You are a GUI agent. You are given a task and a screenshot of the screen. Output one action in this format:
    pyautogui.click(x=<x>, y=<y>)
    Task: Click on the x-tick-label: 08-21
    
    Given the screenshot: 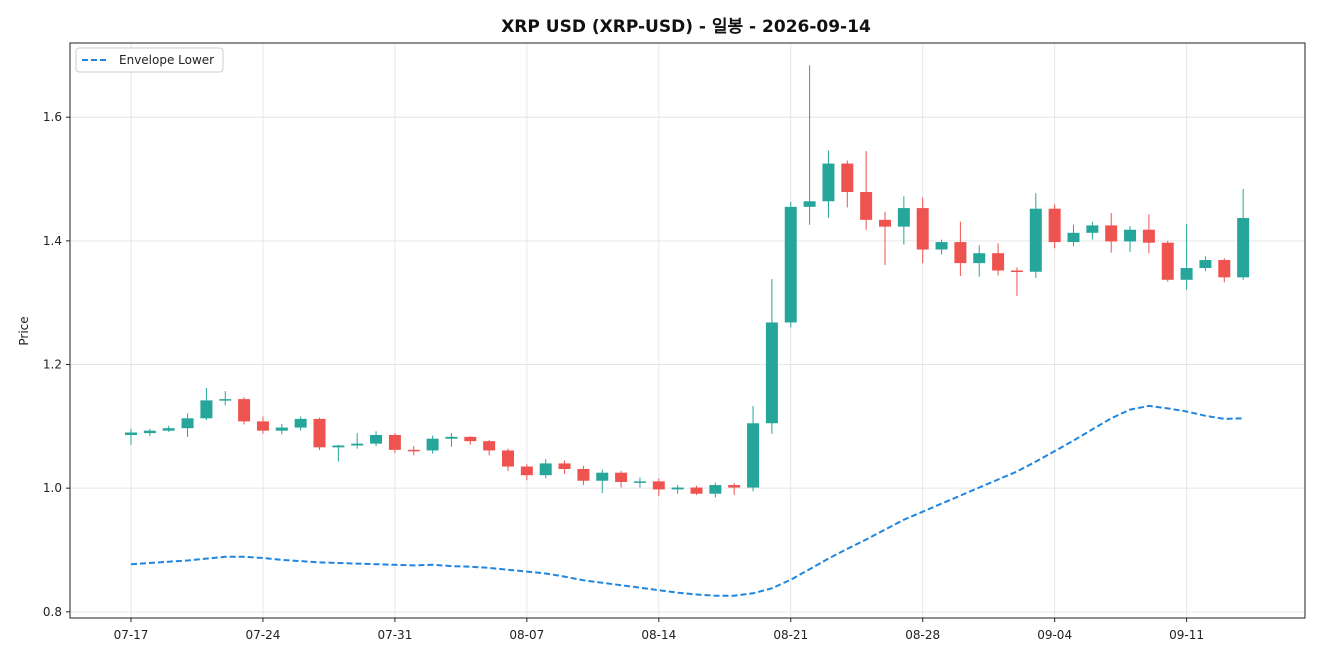 What is the action you would take?
    pyautogui.click(x=790, y=635)
    